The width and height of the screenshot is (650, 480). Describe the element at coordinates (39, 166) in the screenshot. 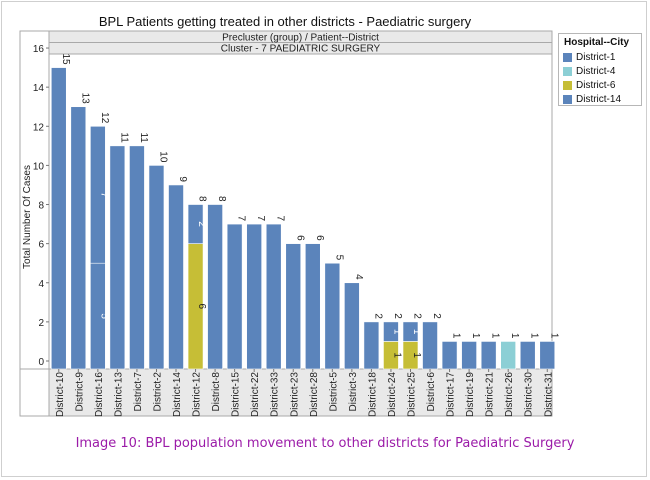

I see `y-tick-label: 10` at that location.